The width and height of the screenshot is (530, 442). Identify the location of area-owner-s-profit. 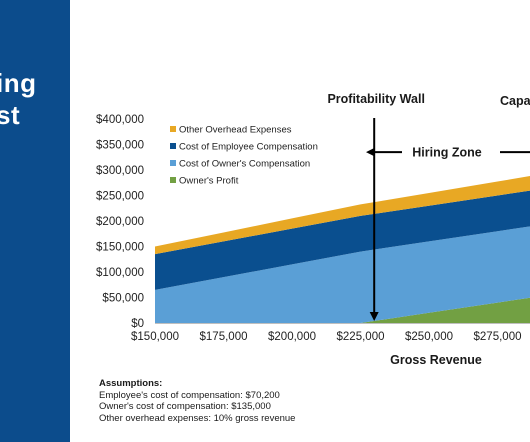
(342, 310).